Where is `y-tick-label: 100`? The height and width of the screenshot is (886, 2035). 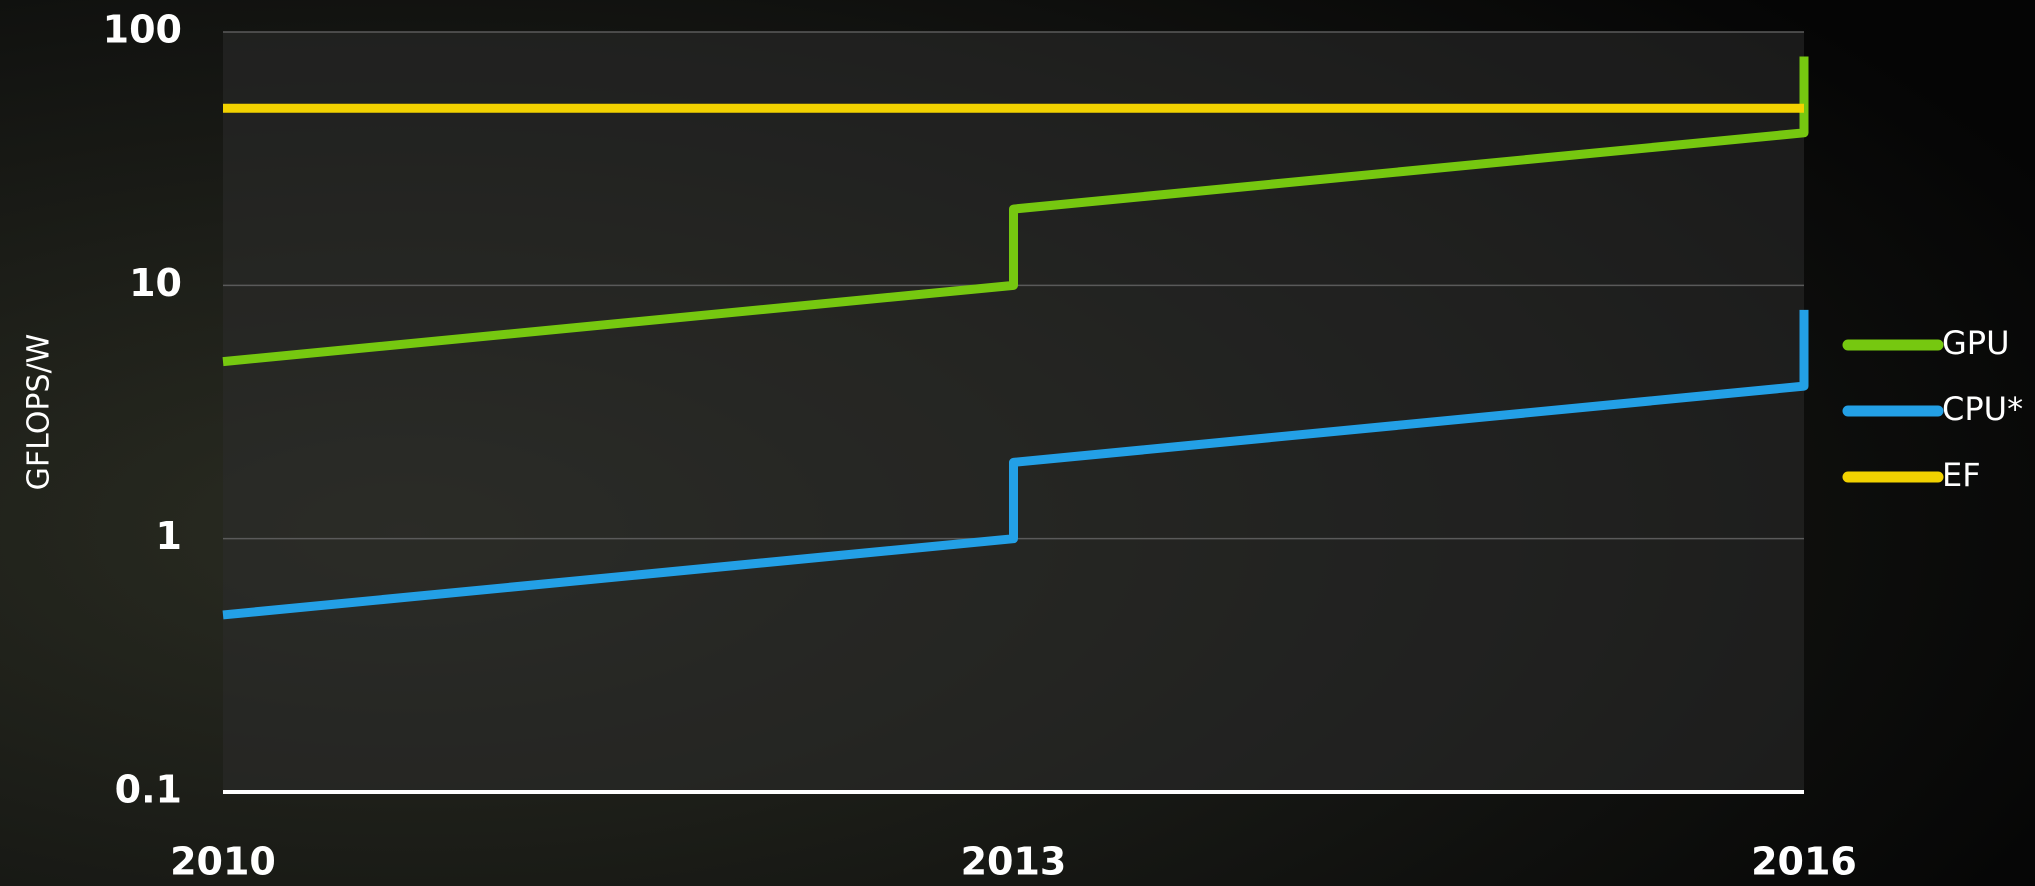
y-tick-label: 100 is located at coordinates (142, 30).